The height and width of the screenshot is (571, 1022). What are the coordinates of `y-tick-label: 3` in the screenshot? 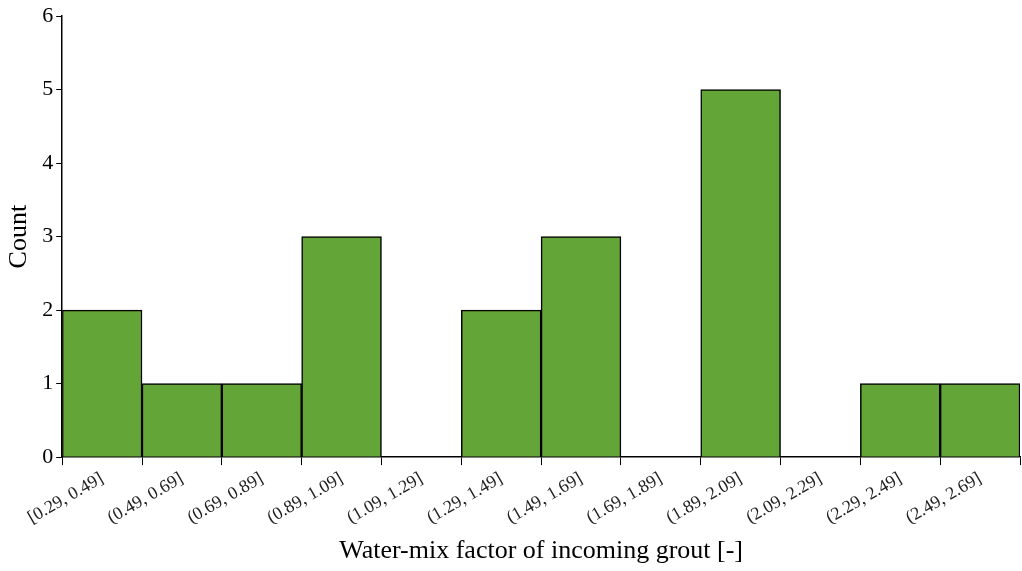 It's located at (48, 235).